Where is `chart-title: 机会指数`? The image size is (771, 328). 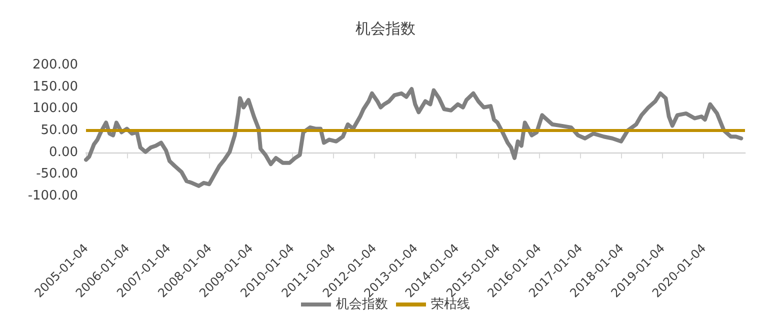
chart-title: 机会指数 is located at coordinates (386, 29).